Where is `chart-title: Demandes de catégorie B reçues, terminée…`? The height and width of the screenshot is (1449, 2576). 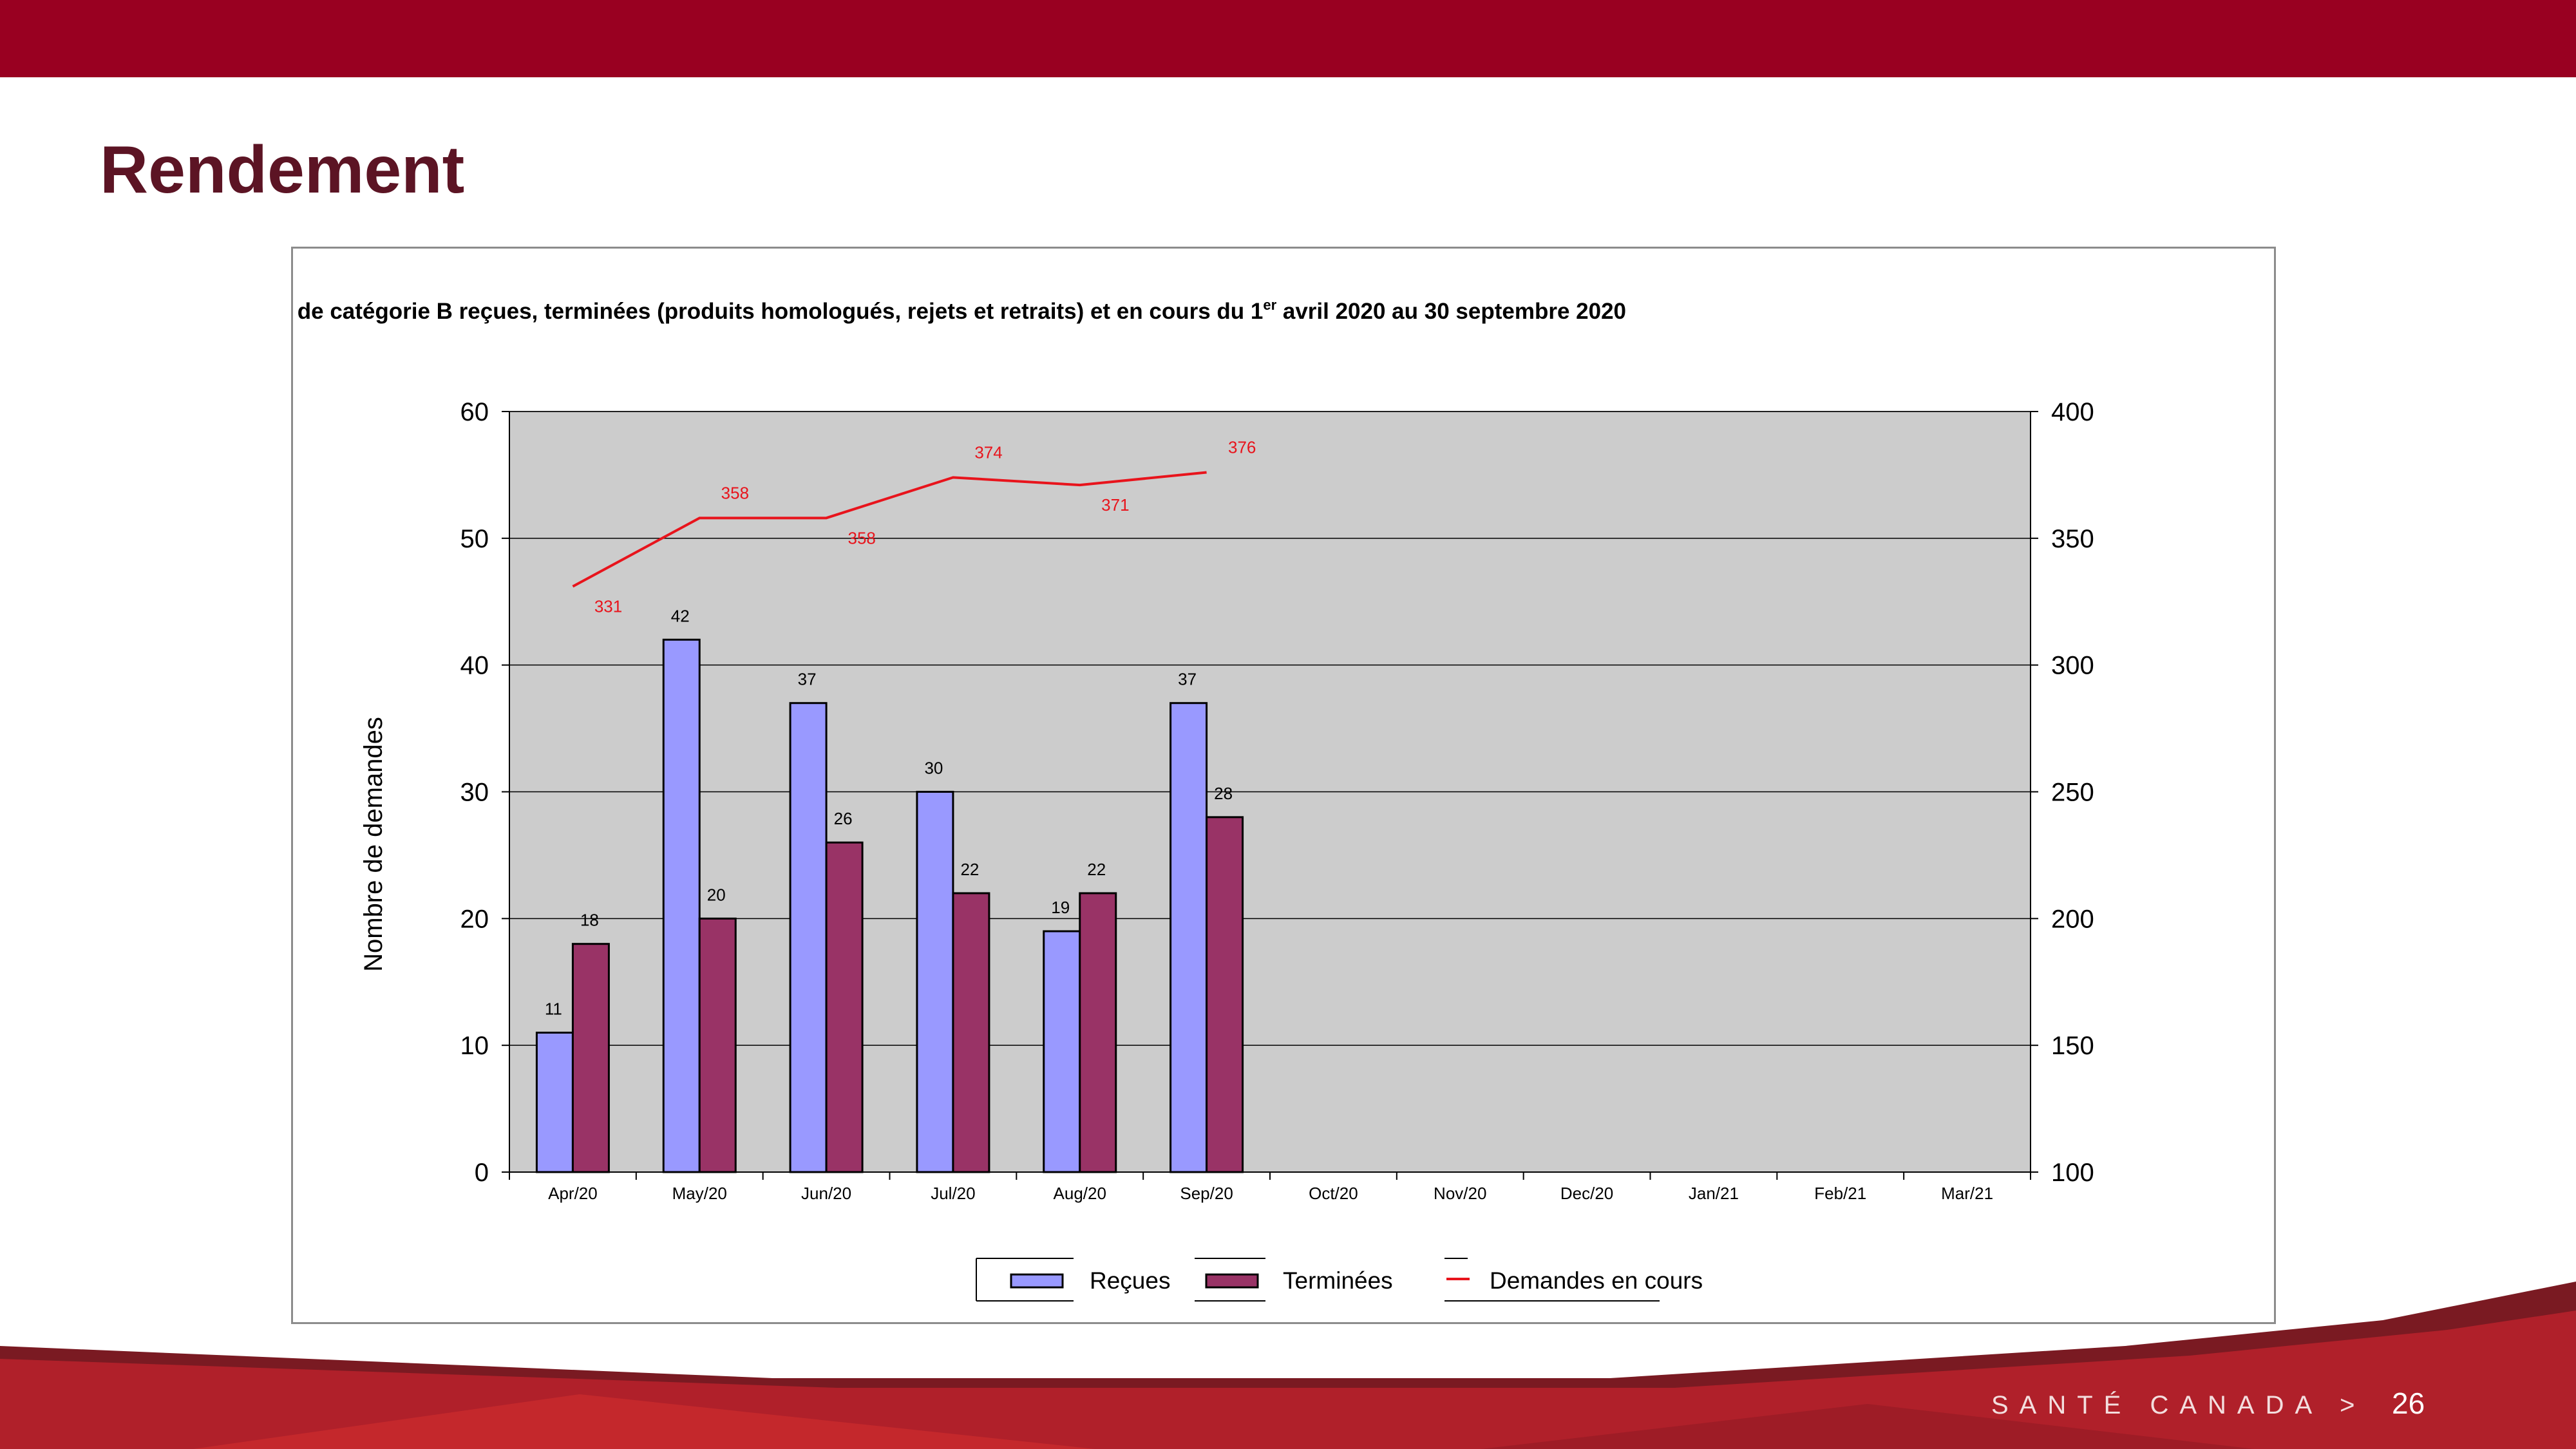 chart-title: Demandes de catégorie B reçues, terminée… is located at coordinates (959, 310).